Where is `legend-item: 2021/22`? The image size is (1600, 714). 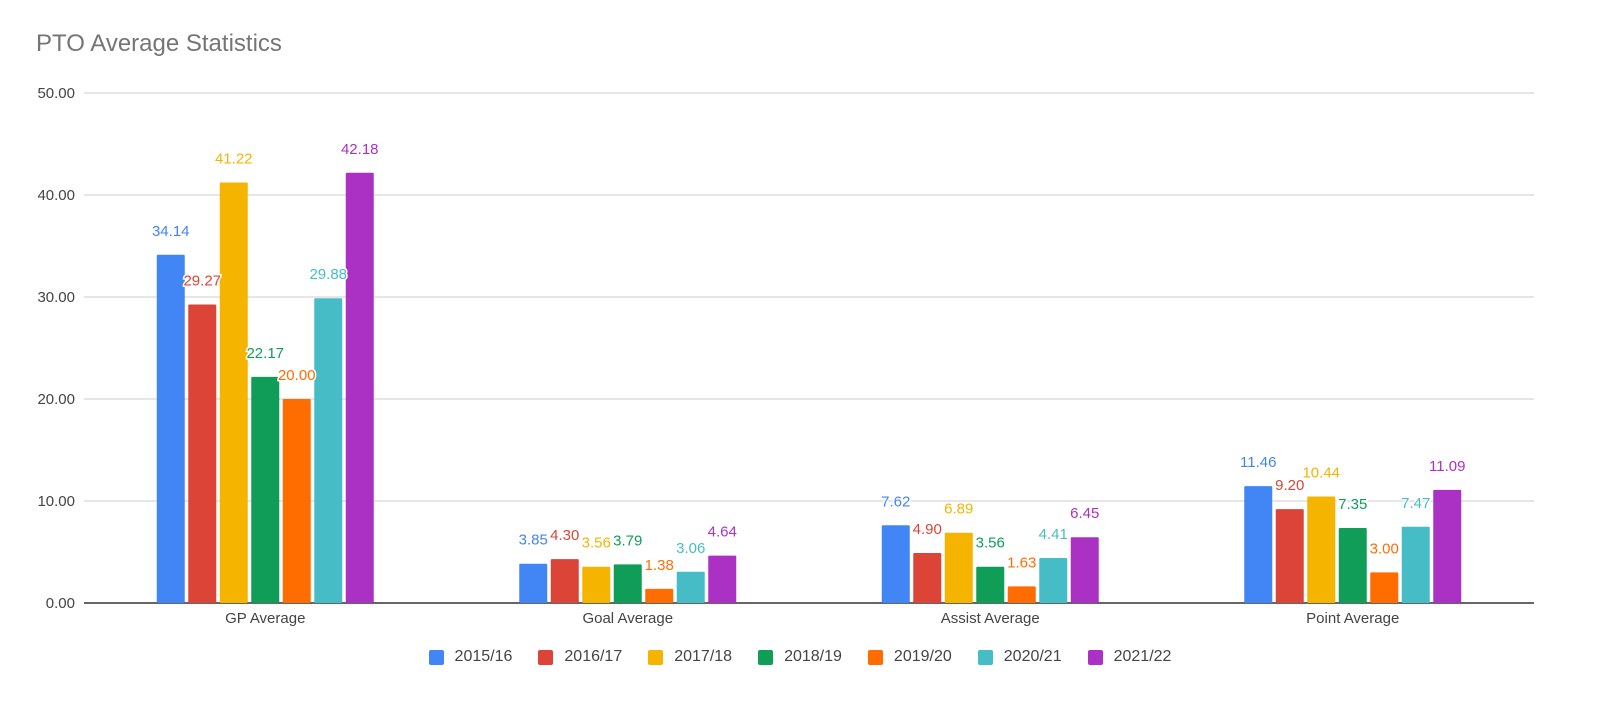 legend-item: 2021/22 is located at coordinates (1129, 657).